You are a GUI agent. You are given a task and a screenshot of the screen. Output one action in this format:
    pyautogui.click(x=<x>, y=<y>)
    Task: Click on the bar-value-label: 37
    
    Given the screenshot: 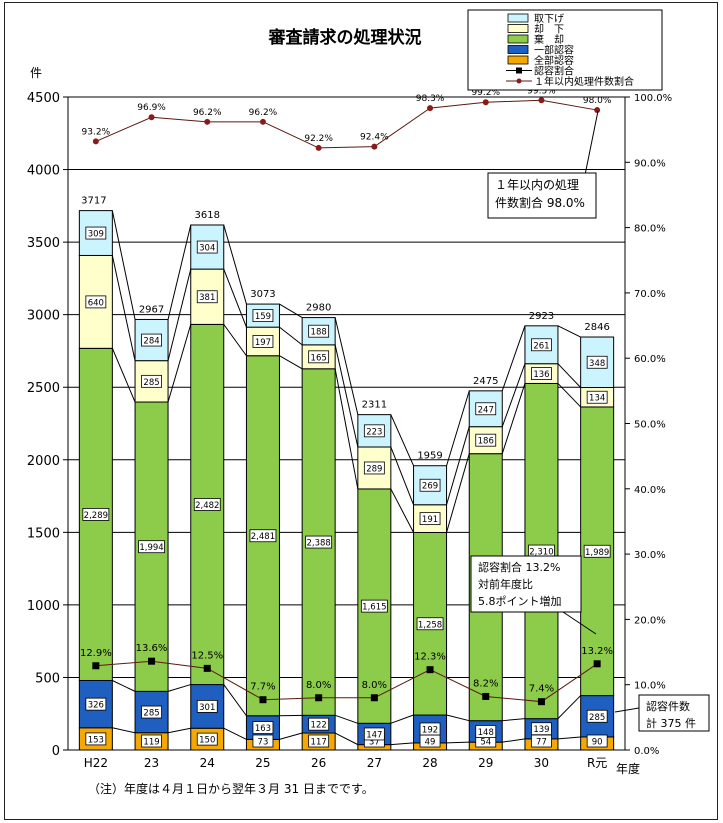 What is the action you would take?
    pyautogui.click(x=374, y=743)
    